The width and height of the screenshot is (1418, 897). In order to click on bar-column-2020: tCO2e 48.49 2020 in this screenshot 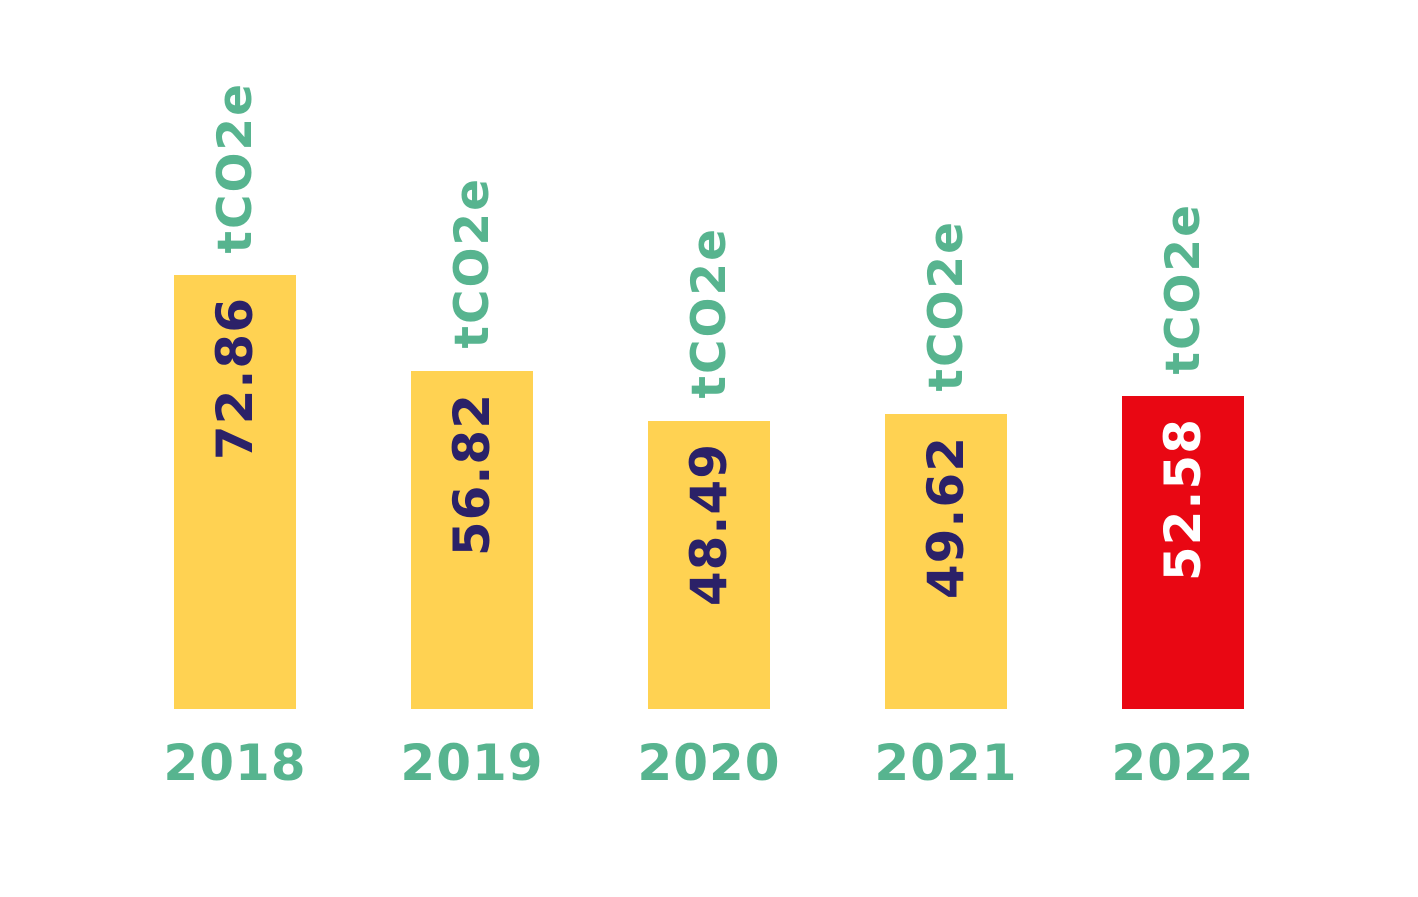, I will do `click(708, 509)`.